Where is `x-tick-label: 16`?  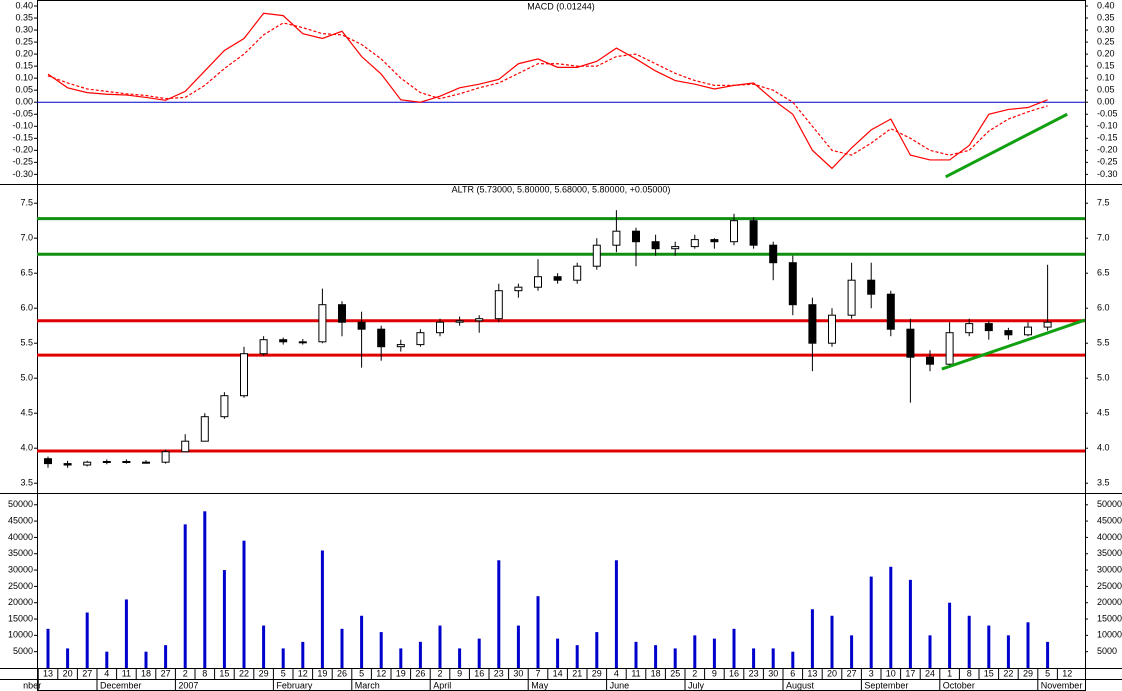
x-tick-label: 16 is located at coordinates (479, 673).